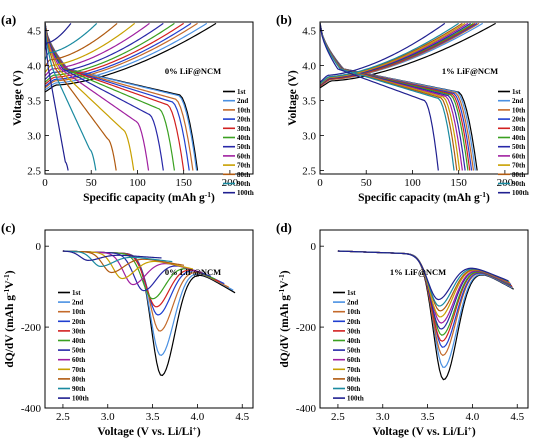 The width and height of the screenshot is (550, 447). Describe the element at coordinates (245, 193) in the screenshot. I see `legend-entry-100th: 100th` at that location.